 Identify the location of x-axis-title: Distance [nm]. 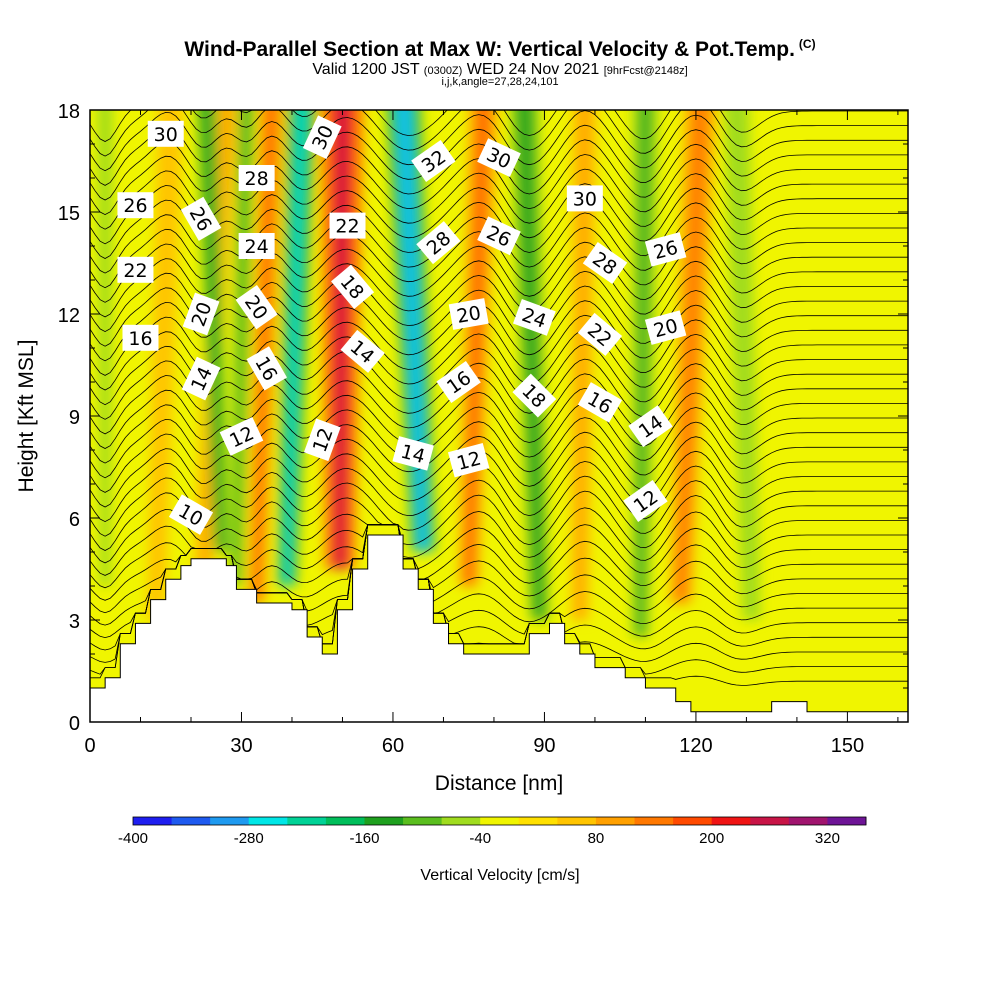
(499, 783).